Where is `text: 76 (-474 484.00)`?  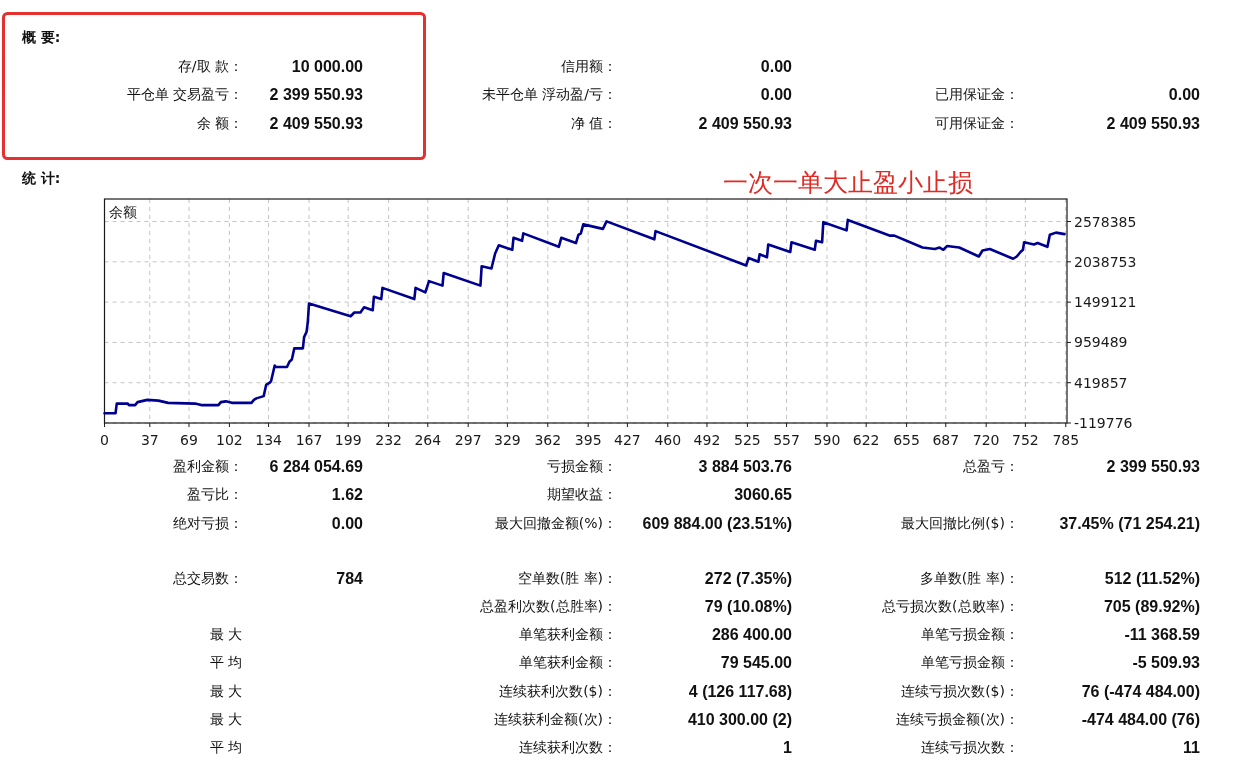 text: 76 (-474 484.00) is located at coordinates (1140, 691).